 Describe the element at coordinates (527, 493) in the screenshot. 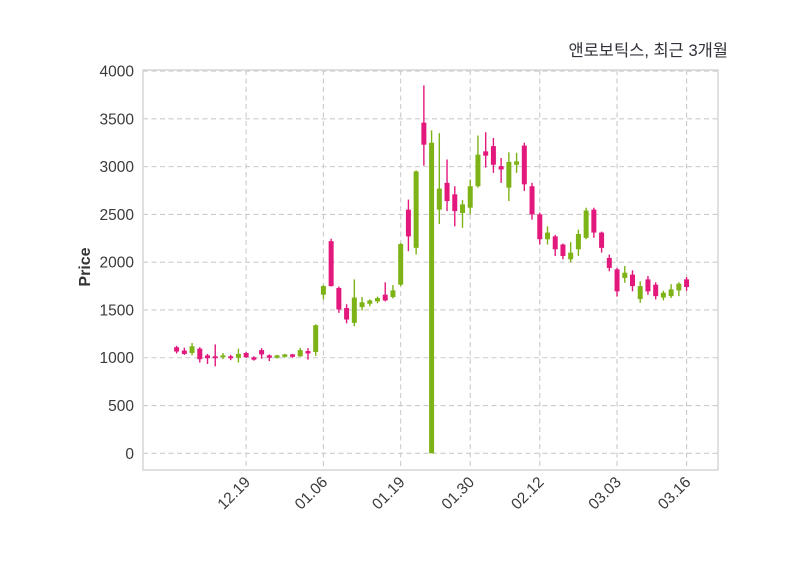

I see `x-tick-label: 02.12` at that location.